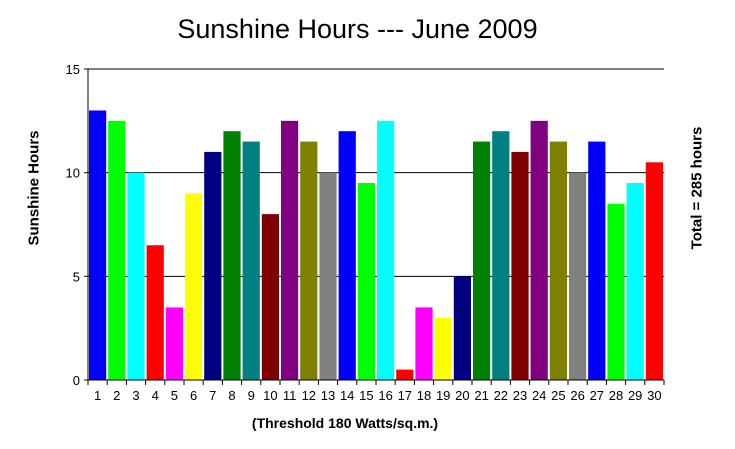 This screenshot has width=735, height=449. I want to click on x-tick-label: 7, so click(212, 395).